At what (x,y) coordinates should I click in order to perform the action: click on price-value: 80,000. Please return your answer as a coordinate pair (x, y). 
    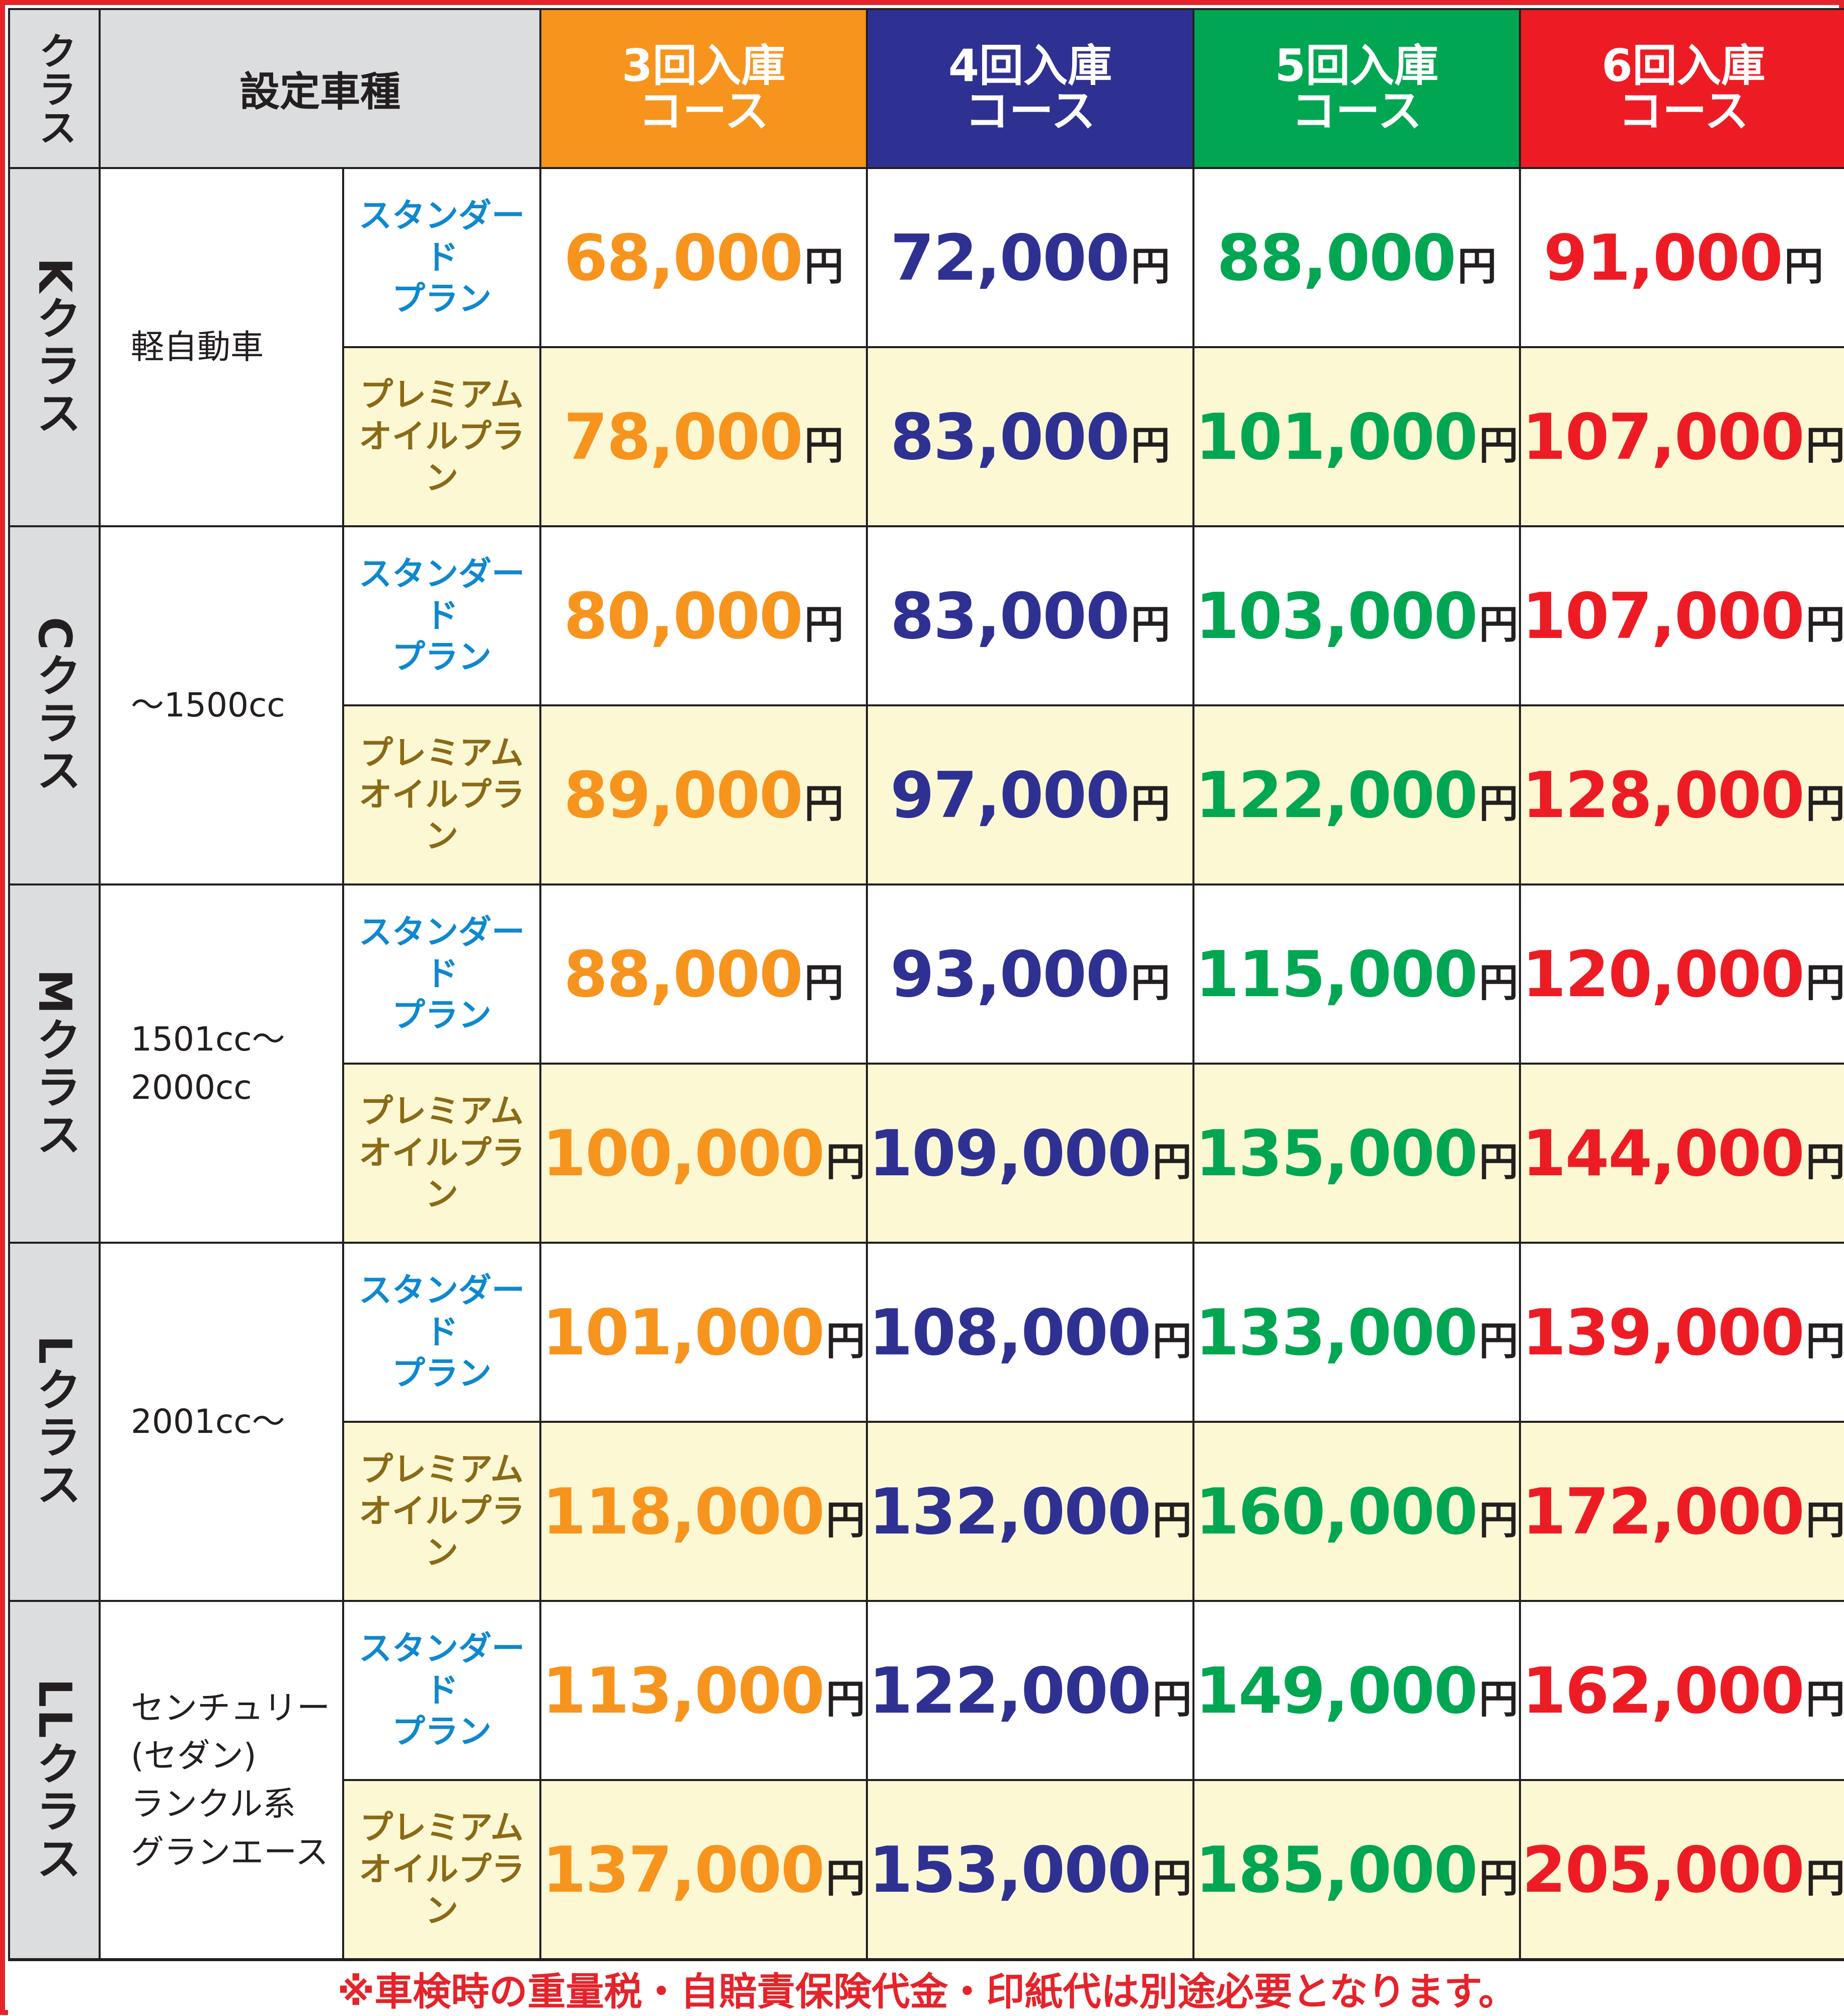
    Looking at the image, I should click on (683, 616).